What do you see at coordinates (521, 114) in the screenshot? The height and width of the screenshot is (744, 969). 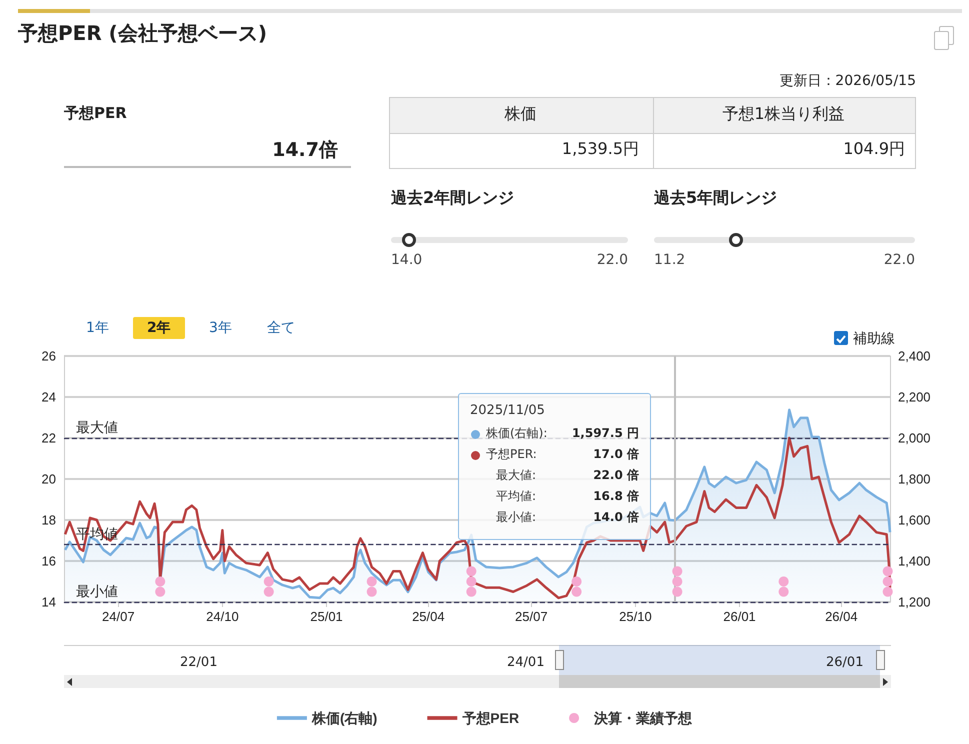 I see `text: 株価` at bounding box center [521, 114].